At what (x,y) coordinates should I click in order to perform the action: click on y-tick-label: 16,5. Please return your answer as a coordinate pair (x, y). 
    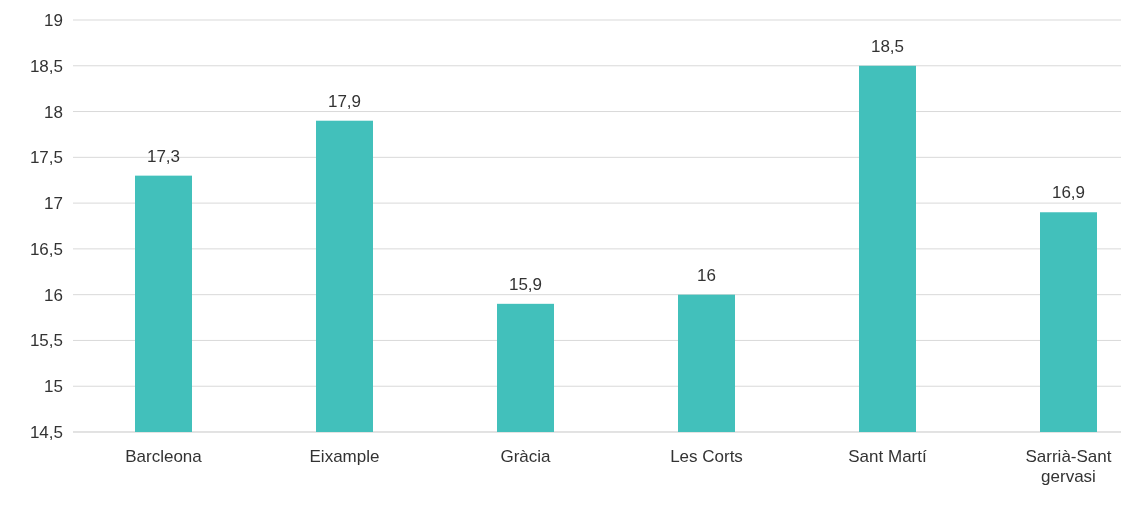
    Looking at the image, I should click on (46, 249).